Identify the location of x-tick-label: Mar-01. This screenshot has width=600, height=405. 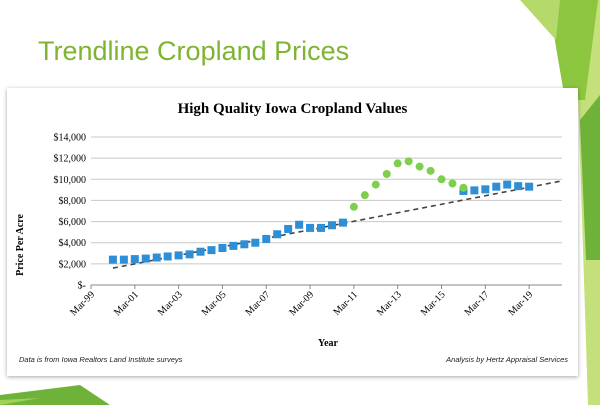
(126, 303).